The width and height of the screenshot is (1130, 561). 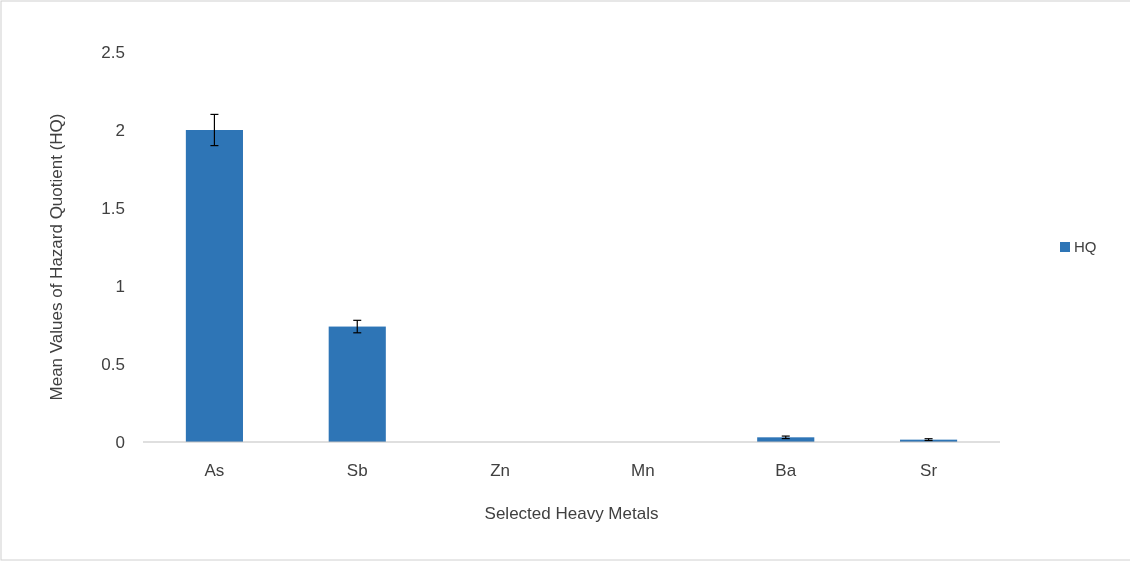 What do you see at coordinates (214, 470) in the screenshot?
I see `x-tick-label: As` at bounding box center [214, 470].